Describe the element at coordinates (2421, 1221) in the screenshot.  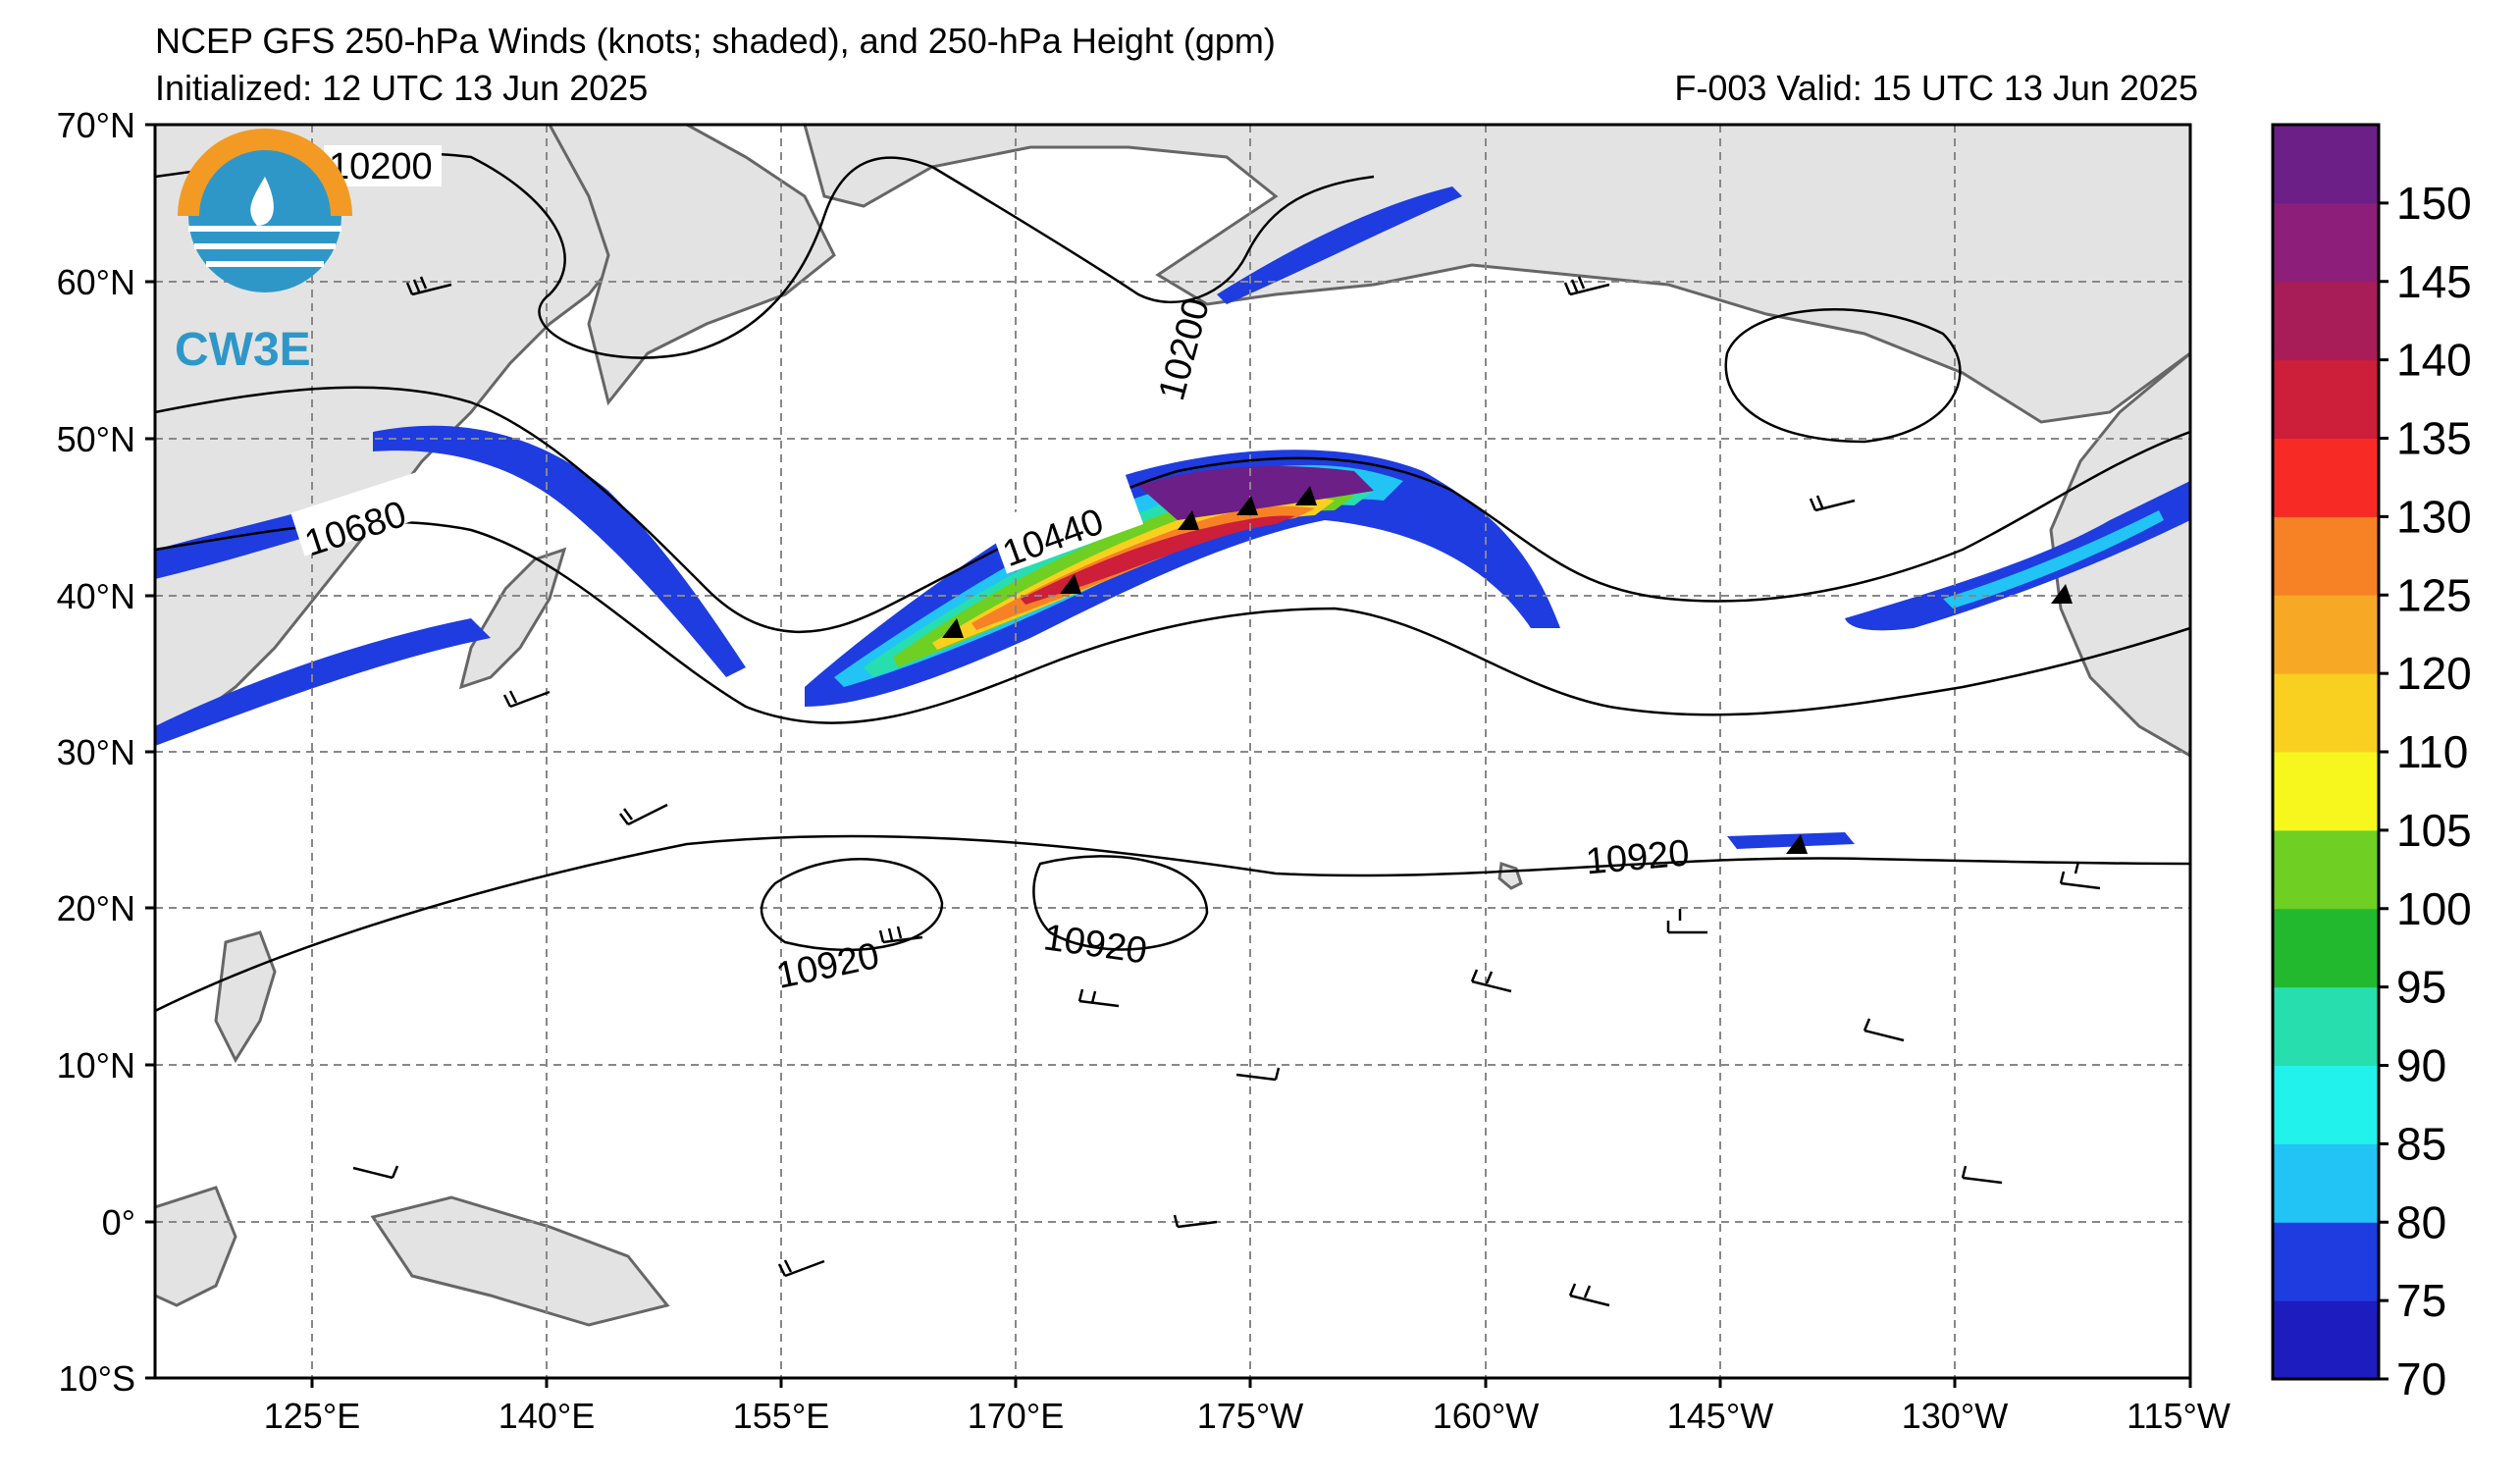
I see `colorbar-label: 80` at that location.